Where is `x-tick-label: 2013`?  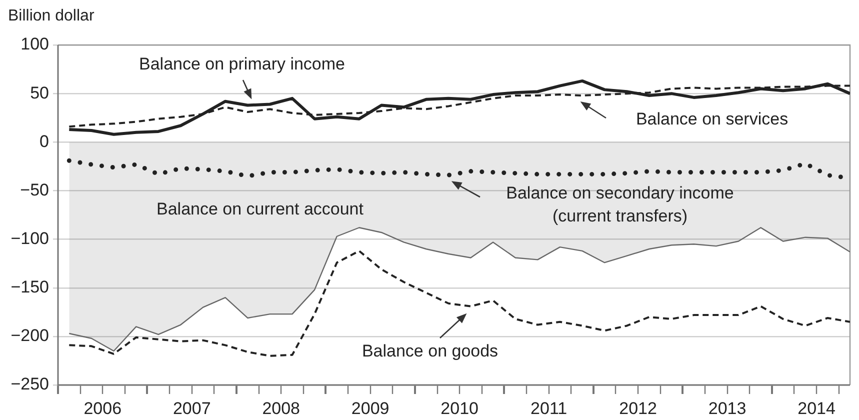 x-tick-label: 2013 is located at coordinates (727, 408).